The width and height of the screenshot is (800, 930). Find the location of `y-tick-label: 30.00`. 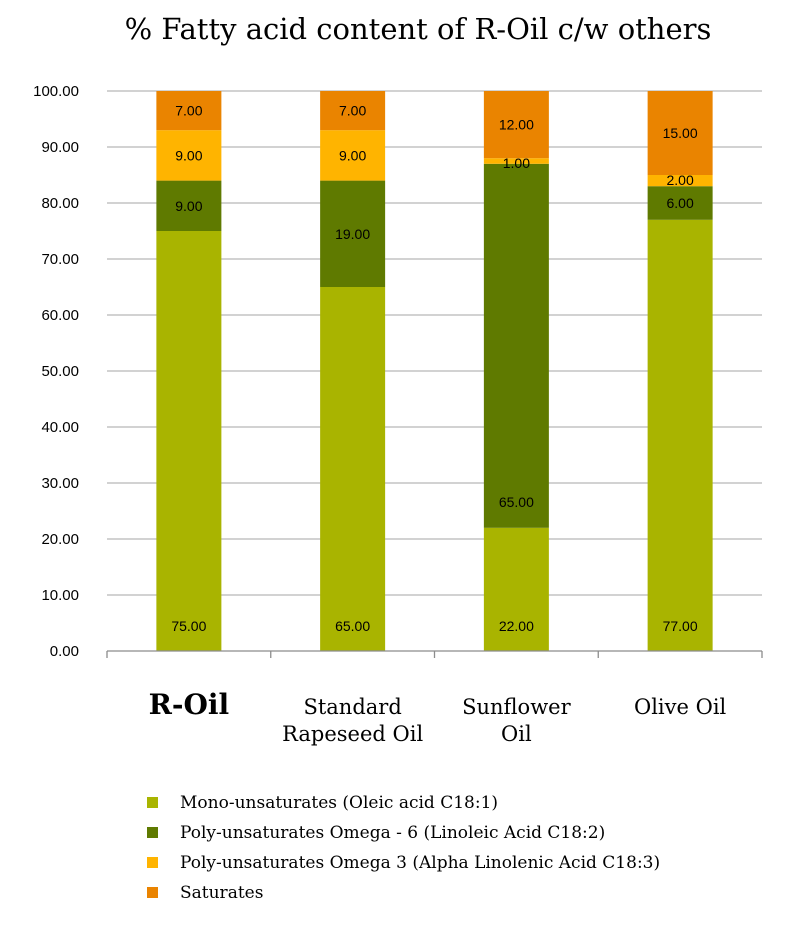

y-tick-label: 30.00 is located at coordinates (60, 483).